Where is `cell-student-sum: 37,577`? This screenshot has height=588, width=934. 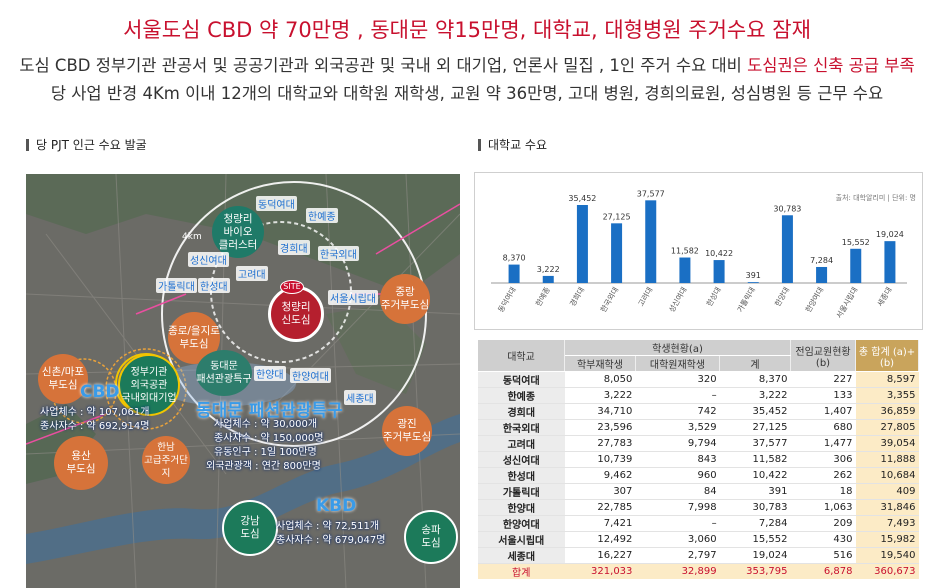
cell-student-sum: 37,577 is located at coordinates (755, 443).